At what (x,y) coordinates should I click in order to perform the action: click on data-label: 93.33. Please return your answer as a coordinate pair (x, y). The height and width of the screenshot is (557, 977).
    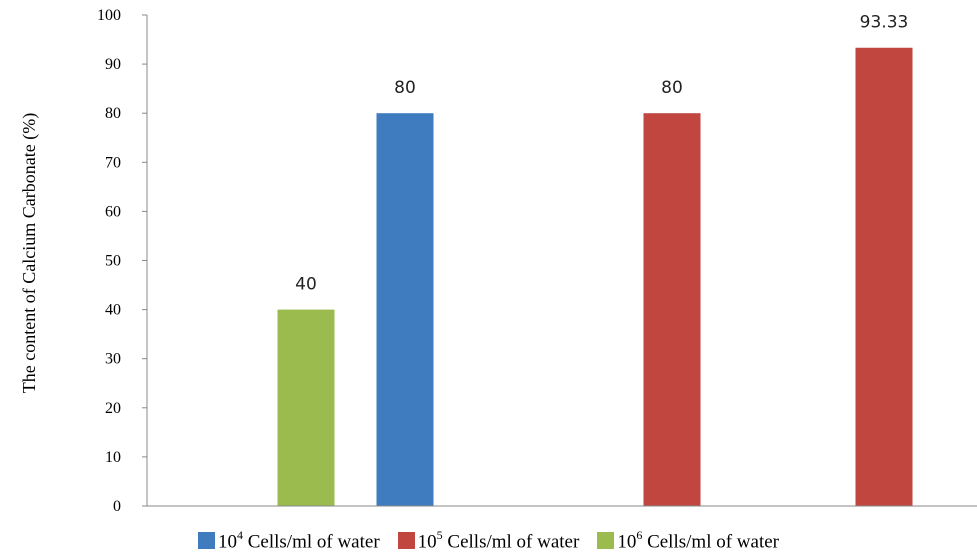
    Looking at the image, I should click on (884, 23).